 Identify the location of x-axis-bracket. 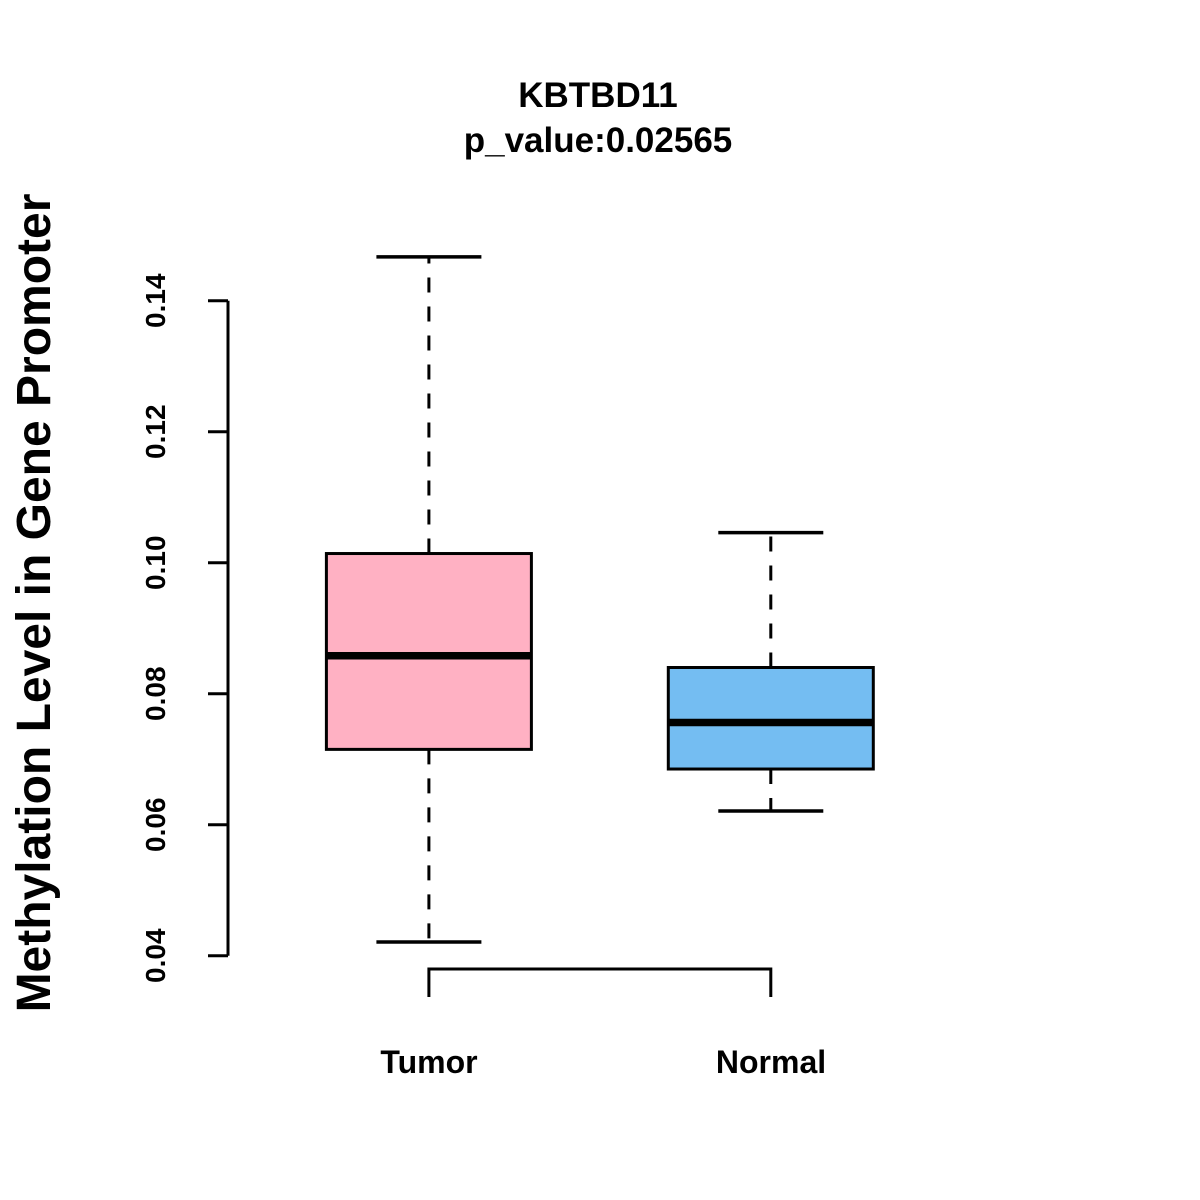
(600, 982).